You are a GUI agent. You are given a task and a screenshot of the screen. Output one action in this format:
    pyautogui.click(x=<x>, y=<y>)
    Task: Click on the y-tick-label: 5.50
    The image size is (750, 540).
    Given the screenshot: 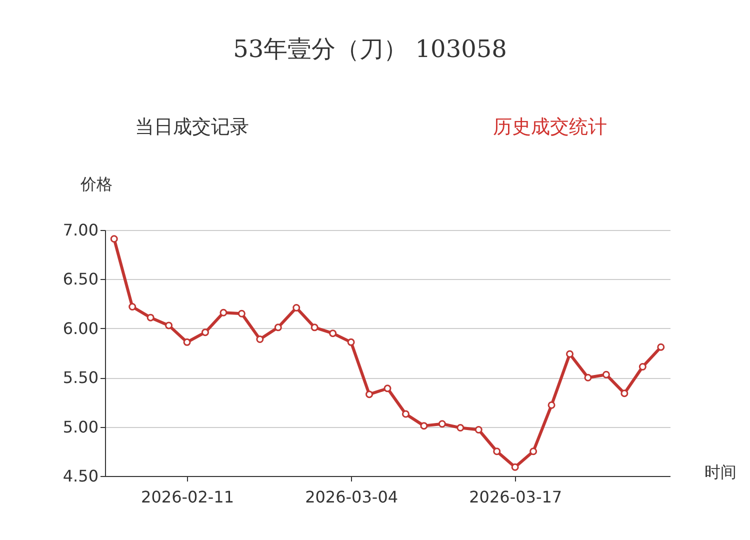 What is the action you would take?
    pyautogui.click(x=80, y=378)
    